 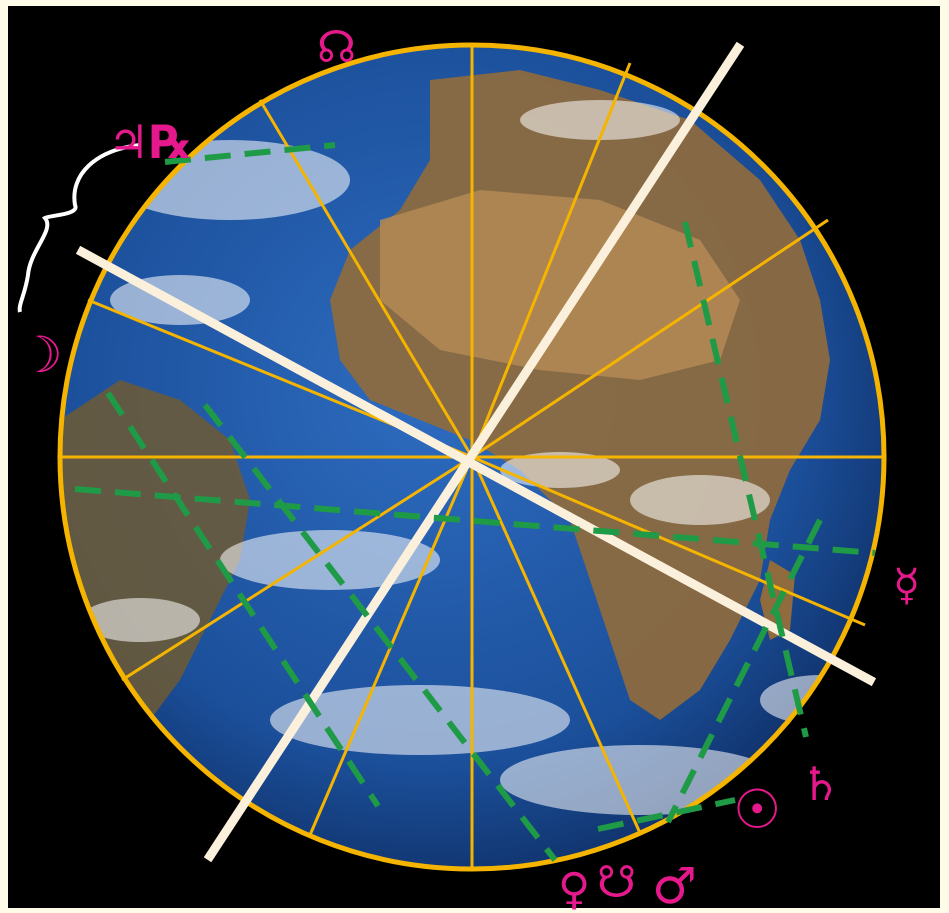 I want to click on sun-glyph: ☉, so click(x=757, y=809).